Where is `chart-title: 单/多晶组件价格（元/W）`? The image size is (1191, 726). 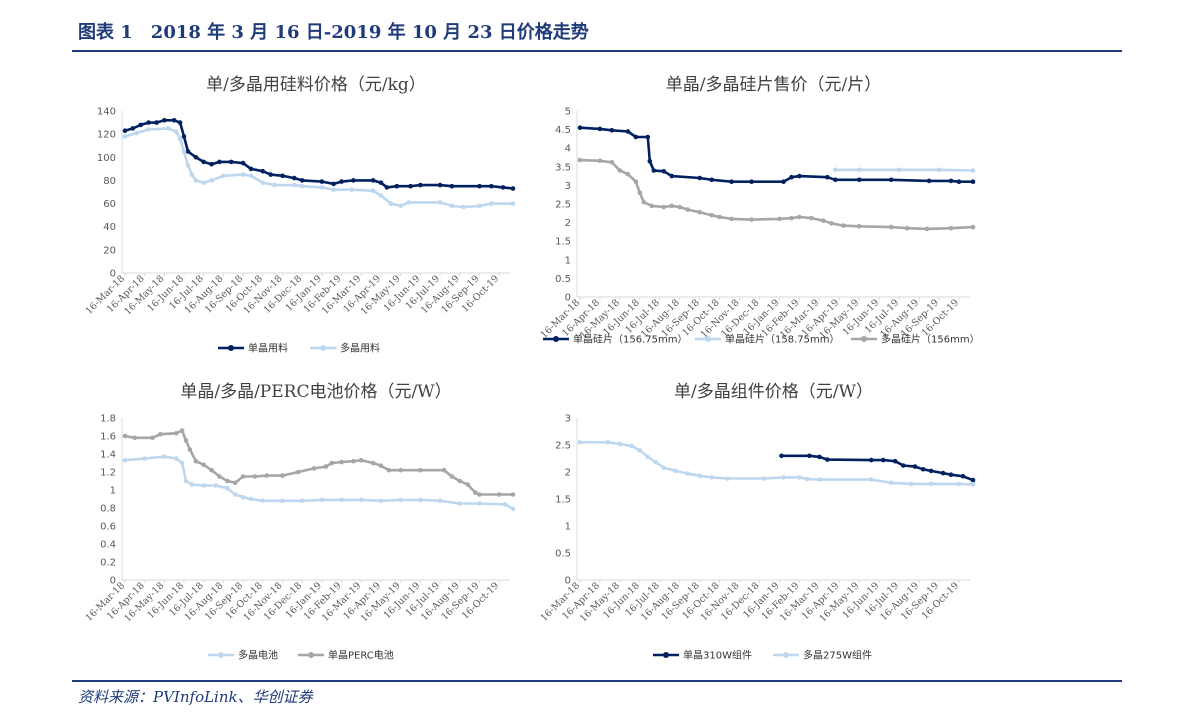
chart-title: 单/多晶组件价格（元/W） is located at coordinates (773, 392).